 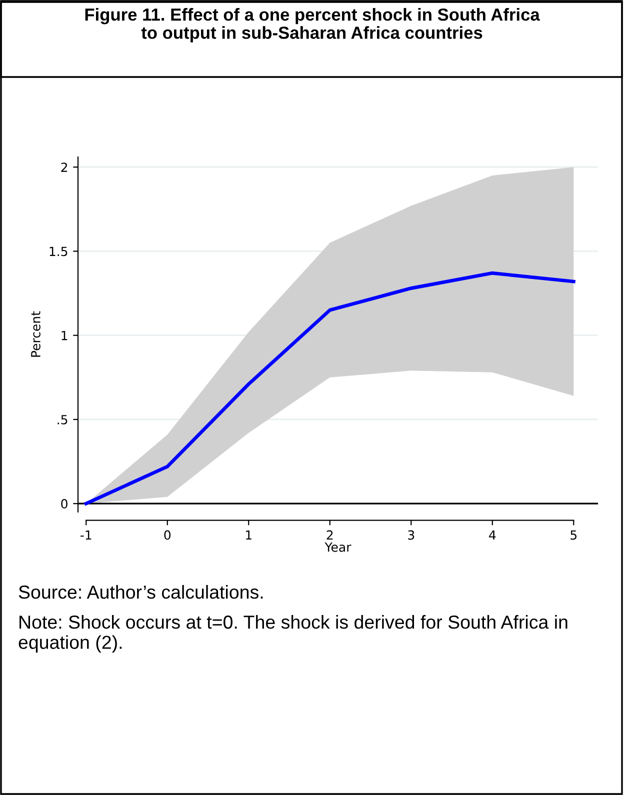 What do you see at coordinates (329, 535) in the screenshot?
I see `x-tick-label: 2` at bounding box center [329, 535].